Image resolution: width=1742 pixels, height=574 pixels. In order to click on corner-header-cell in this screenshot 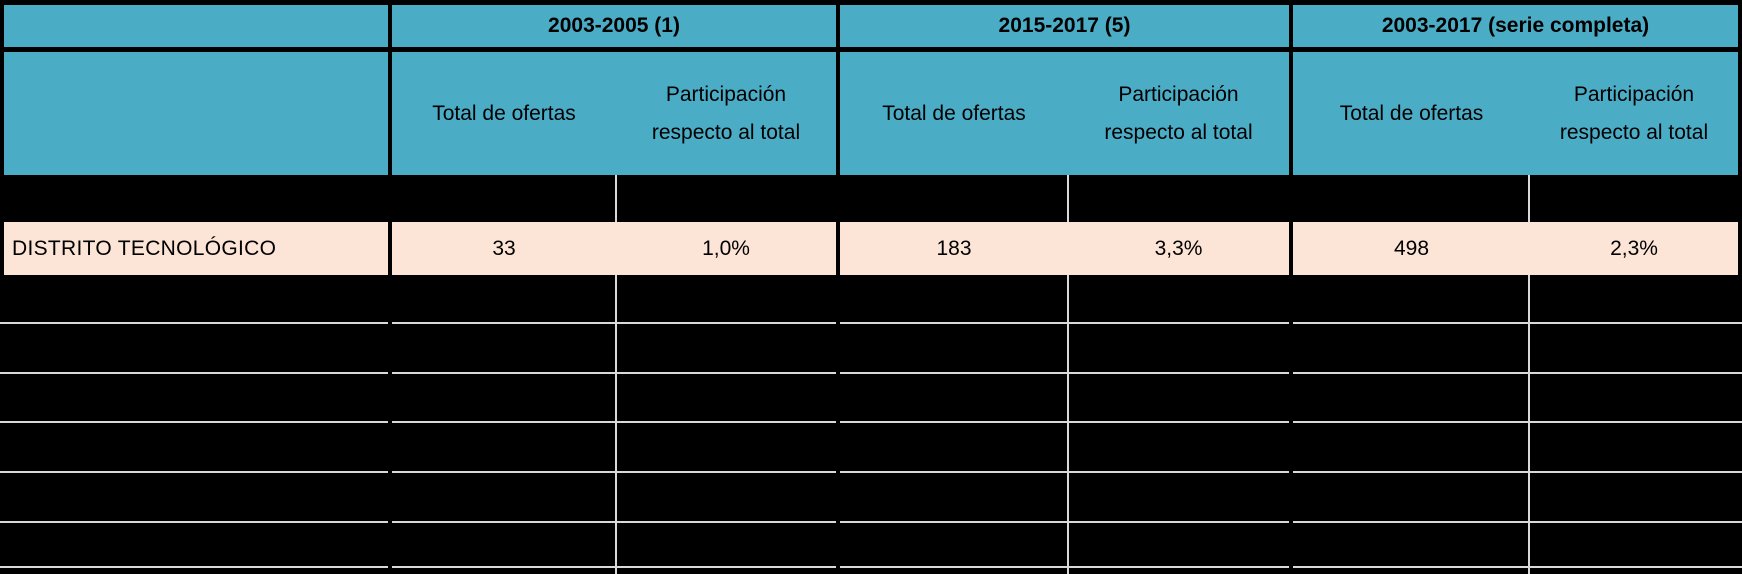, I will do `click(196, 26)`.